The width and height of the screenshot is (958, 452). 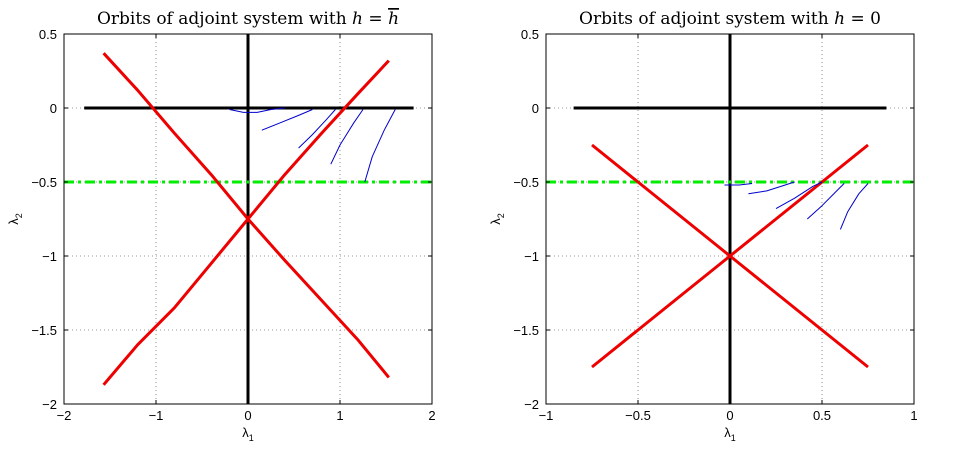 I want to click on chart-2-ytick-label: −1.5, so click(x=526, y=330).